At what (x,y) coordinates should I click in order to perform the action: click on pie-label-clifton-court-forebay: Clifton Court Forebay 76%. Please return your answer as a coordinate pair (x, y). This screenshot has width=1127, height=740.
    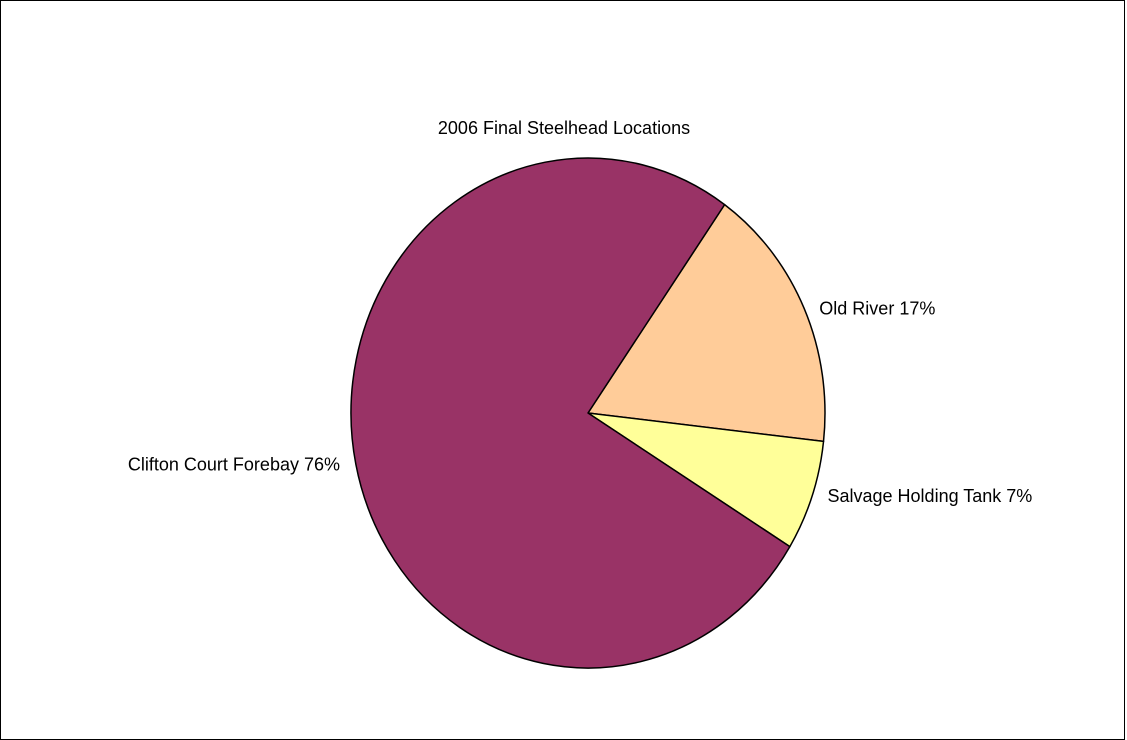
    Looking at the image, I should click on (234, 464).